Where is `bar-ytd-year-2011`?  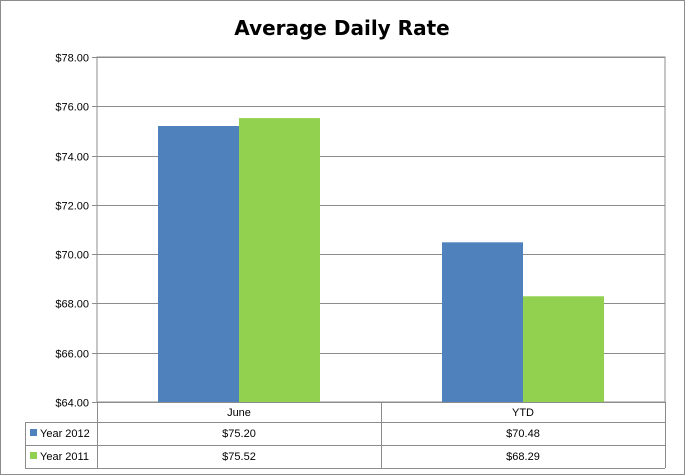 bar-ytd-year-2011 is located at coordinates (563, 349).